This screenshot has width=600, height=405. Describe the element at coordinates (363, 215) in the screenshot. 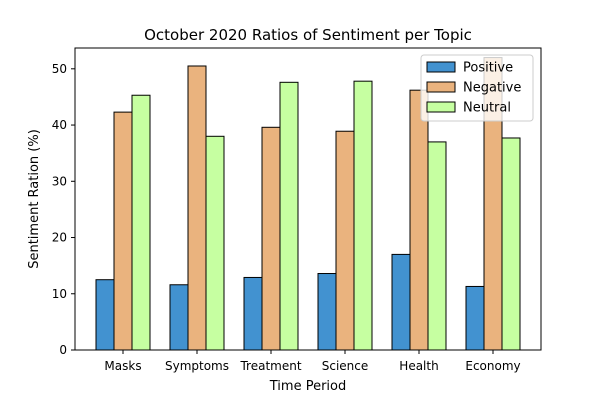

I see `bar-neutral-science` at that location.